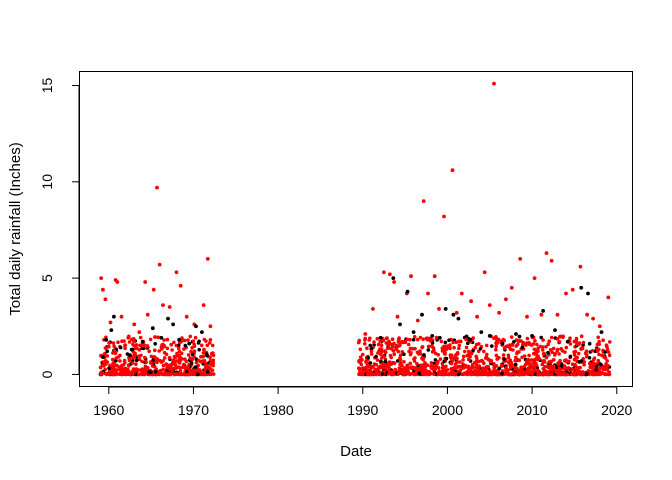 This screenshot has width=672, height=480. I want to click on x-tick-label: 1970, so click(193, 410).